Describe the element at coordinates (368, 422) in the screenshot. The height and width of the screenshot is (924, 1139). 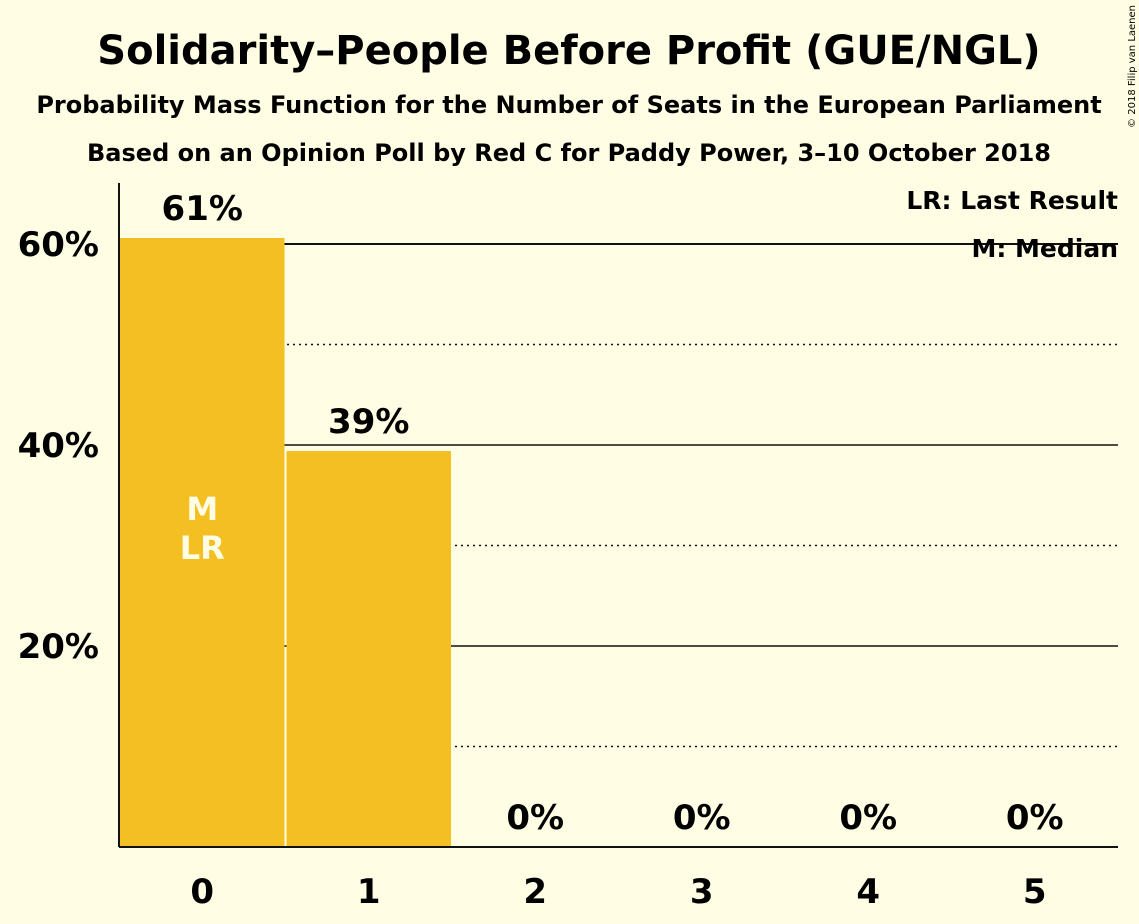
I see `value-label-1: 39%` at that location.